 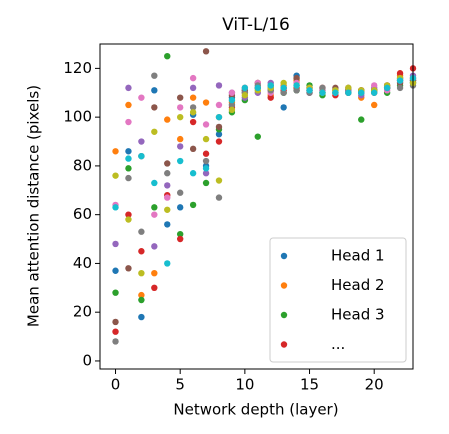 What do you see at coordinates (82, 312) in the screenshot?
I see `y-tick-label: 20` at bounding box center [82, 312].